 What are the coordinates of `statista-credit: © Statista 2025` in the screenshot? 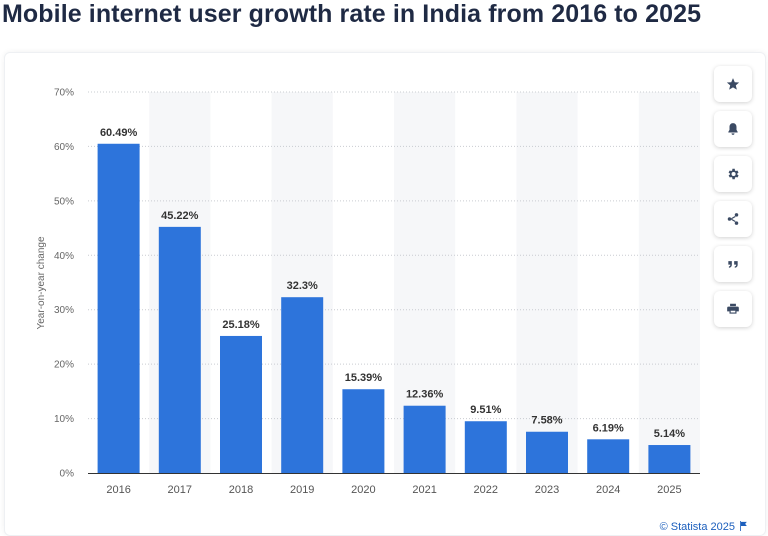 It's located at (704, 527).